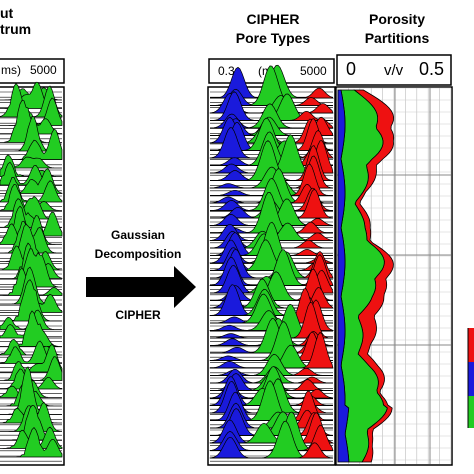  I want to click on legend-red-swatch, so click(471, 345).